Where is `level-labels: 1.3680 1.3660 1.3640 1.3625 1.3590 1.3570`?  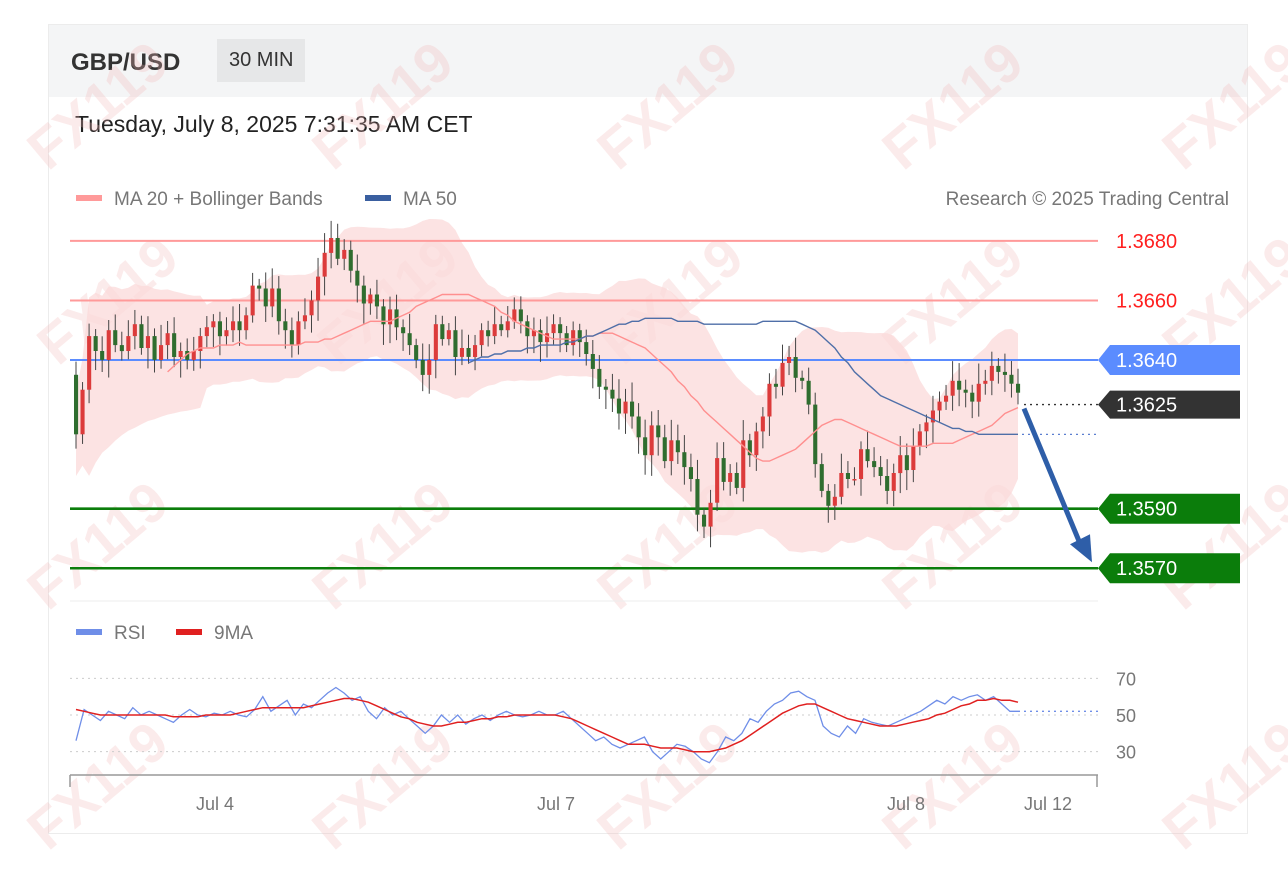 level-labels: 1.3680 1.3660 1.3640 1.3625 1.3590 1.3570 is located at coordinates (1169, 407).